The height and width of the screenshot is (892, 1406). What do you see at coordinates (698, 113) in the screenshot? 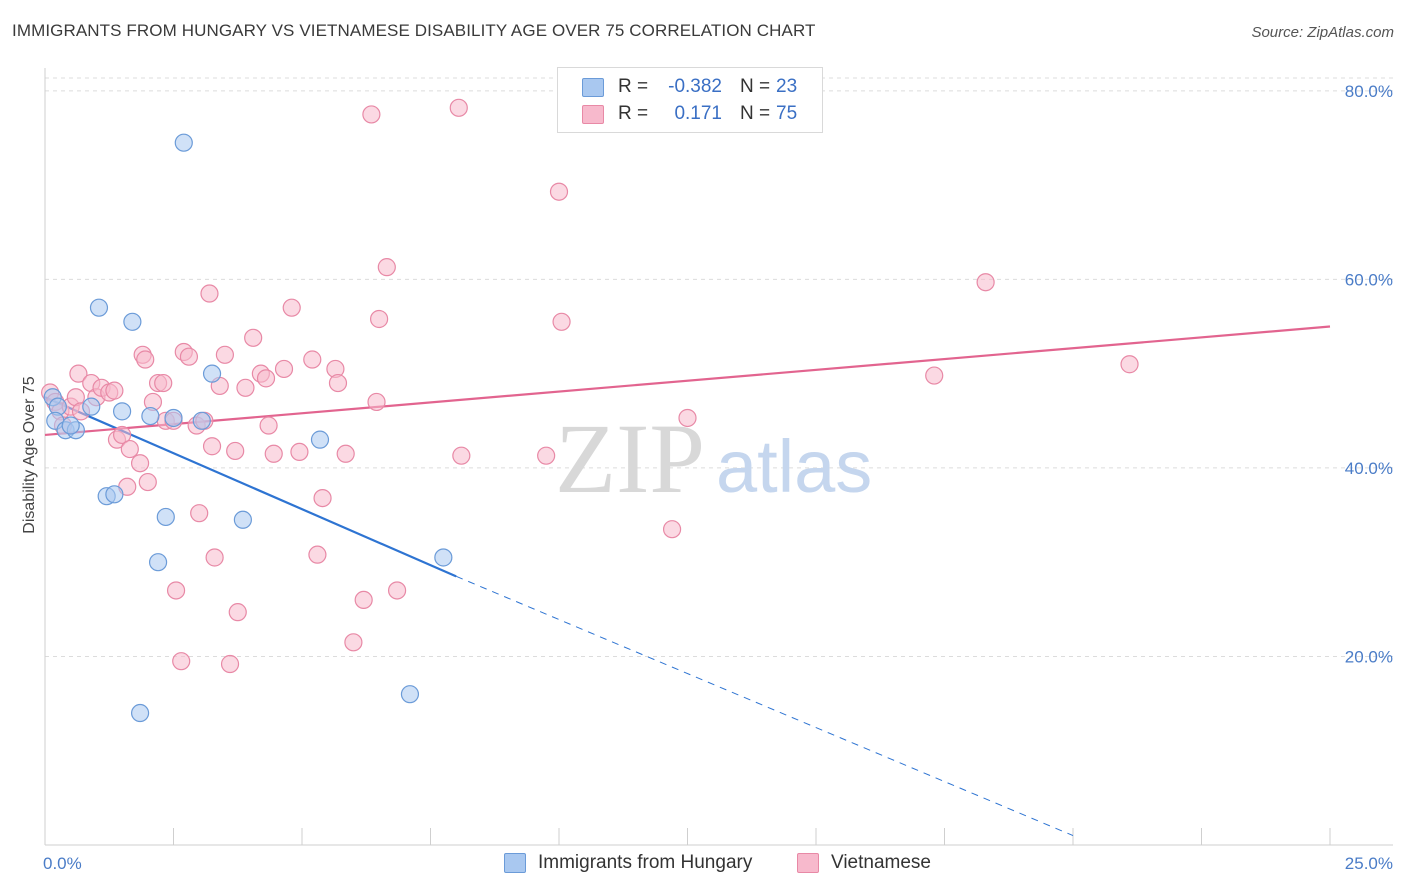
I see `legend-r-value: 0.171` at bounding box center [698, 113].